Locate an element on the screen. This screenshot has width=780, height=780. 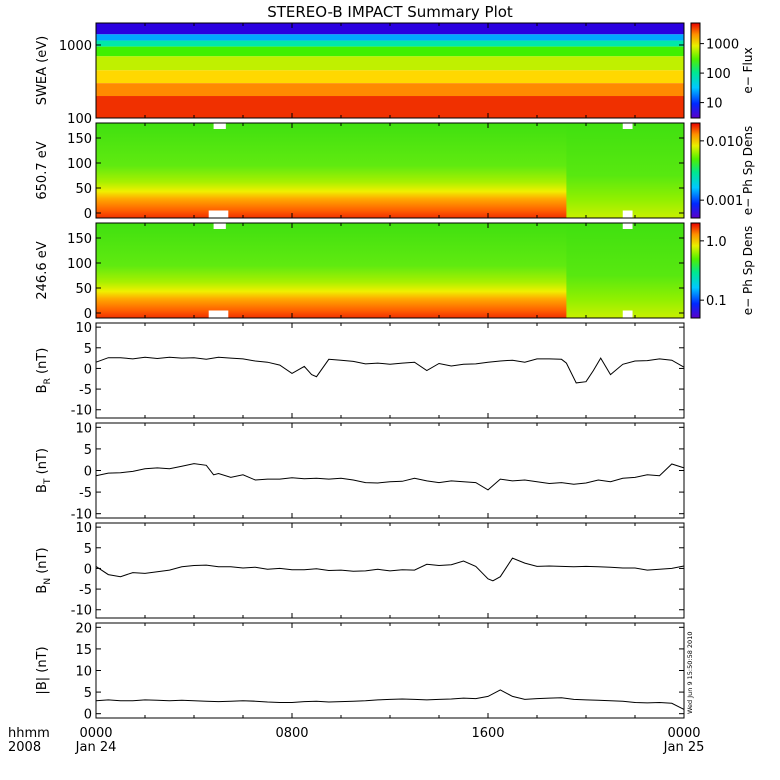
panel-bt: 10 5 0 -5 -10 BT (nT) is located at coordinates (360, 472).